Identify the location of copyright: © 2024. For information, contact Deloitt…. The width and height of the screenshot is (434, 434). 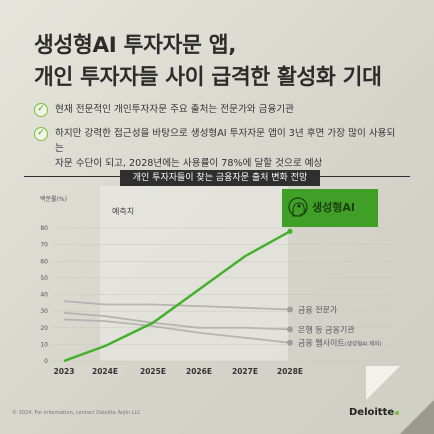
(76, 413).